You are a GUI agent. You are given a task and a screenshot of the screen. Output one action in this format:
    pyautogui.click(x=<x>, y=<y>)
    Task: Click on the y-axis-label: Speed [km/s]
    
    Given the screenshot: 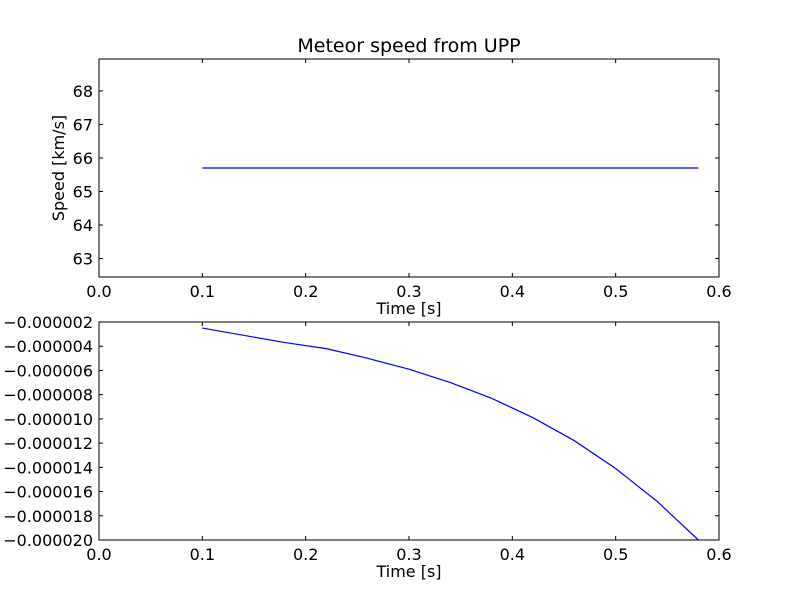 What is the action you would take?
    pyautogui.click(x=58, y=168)
    